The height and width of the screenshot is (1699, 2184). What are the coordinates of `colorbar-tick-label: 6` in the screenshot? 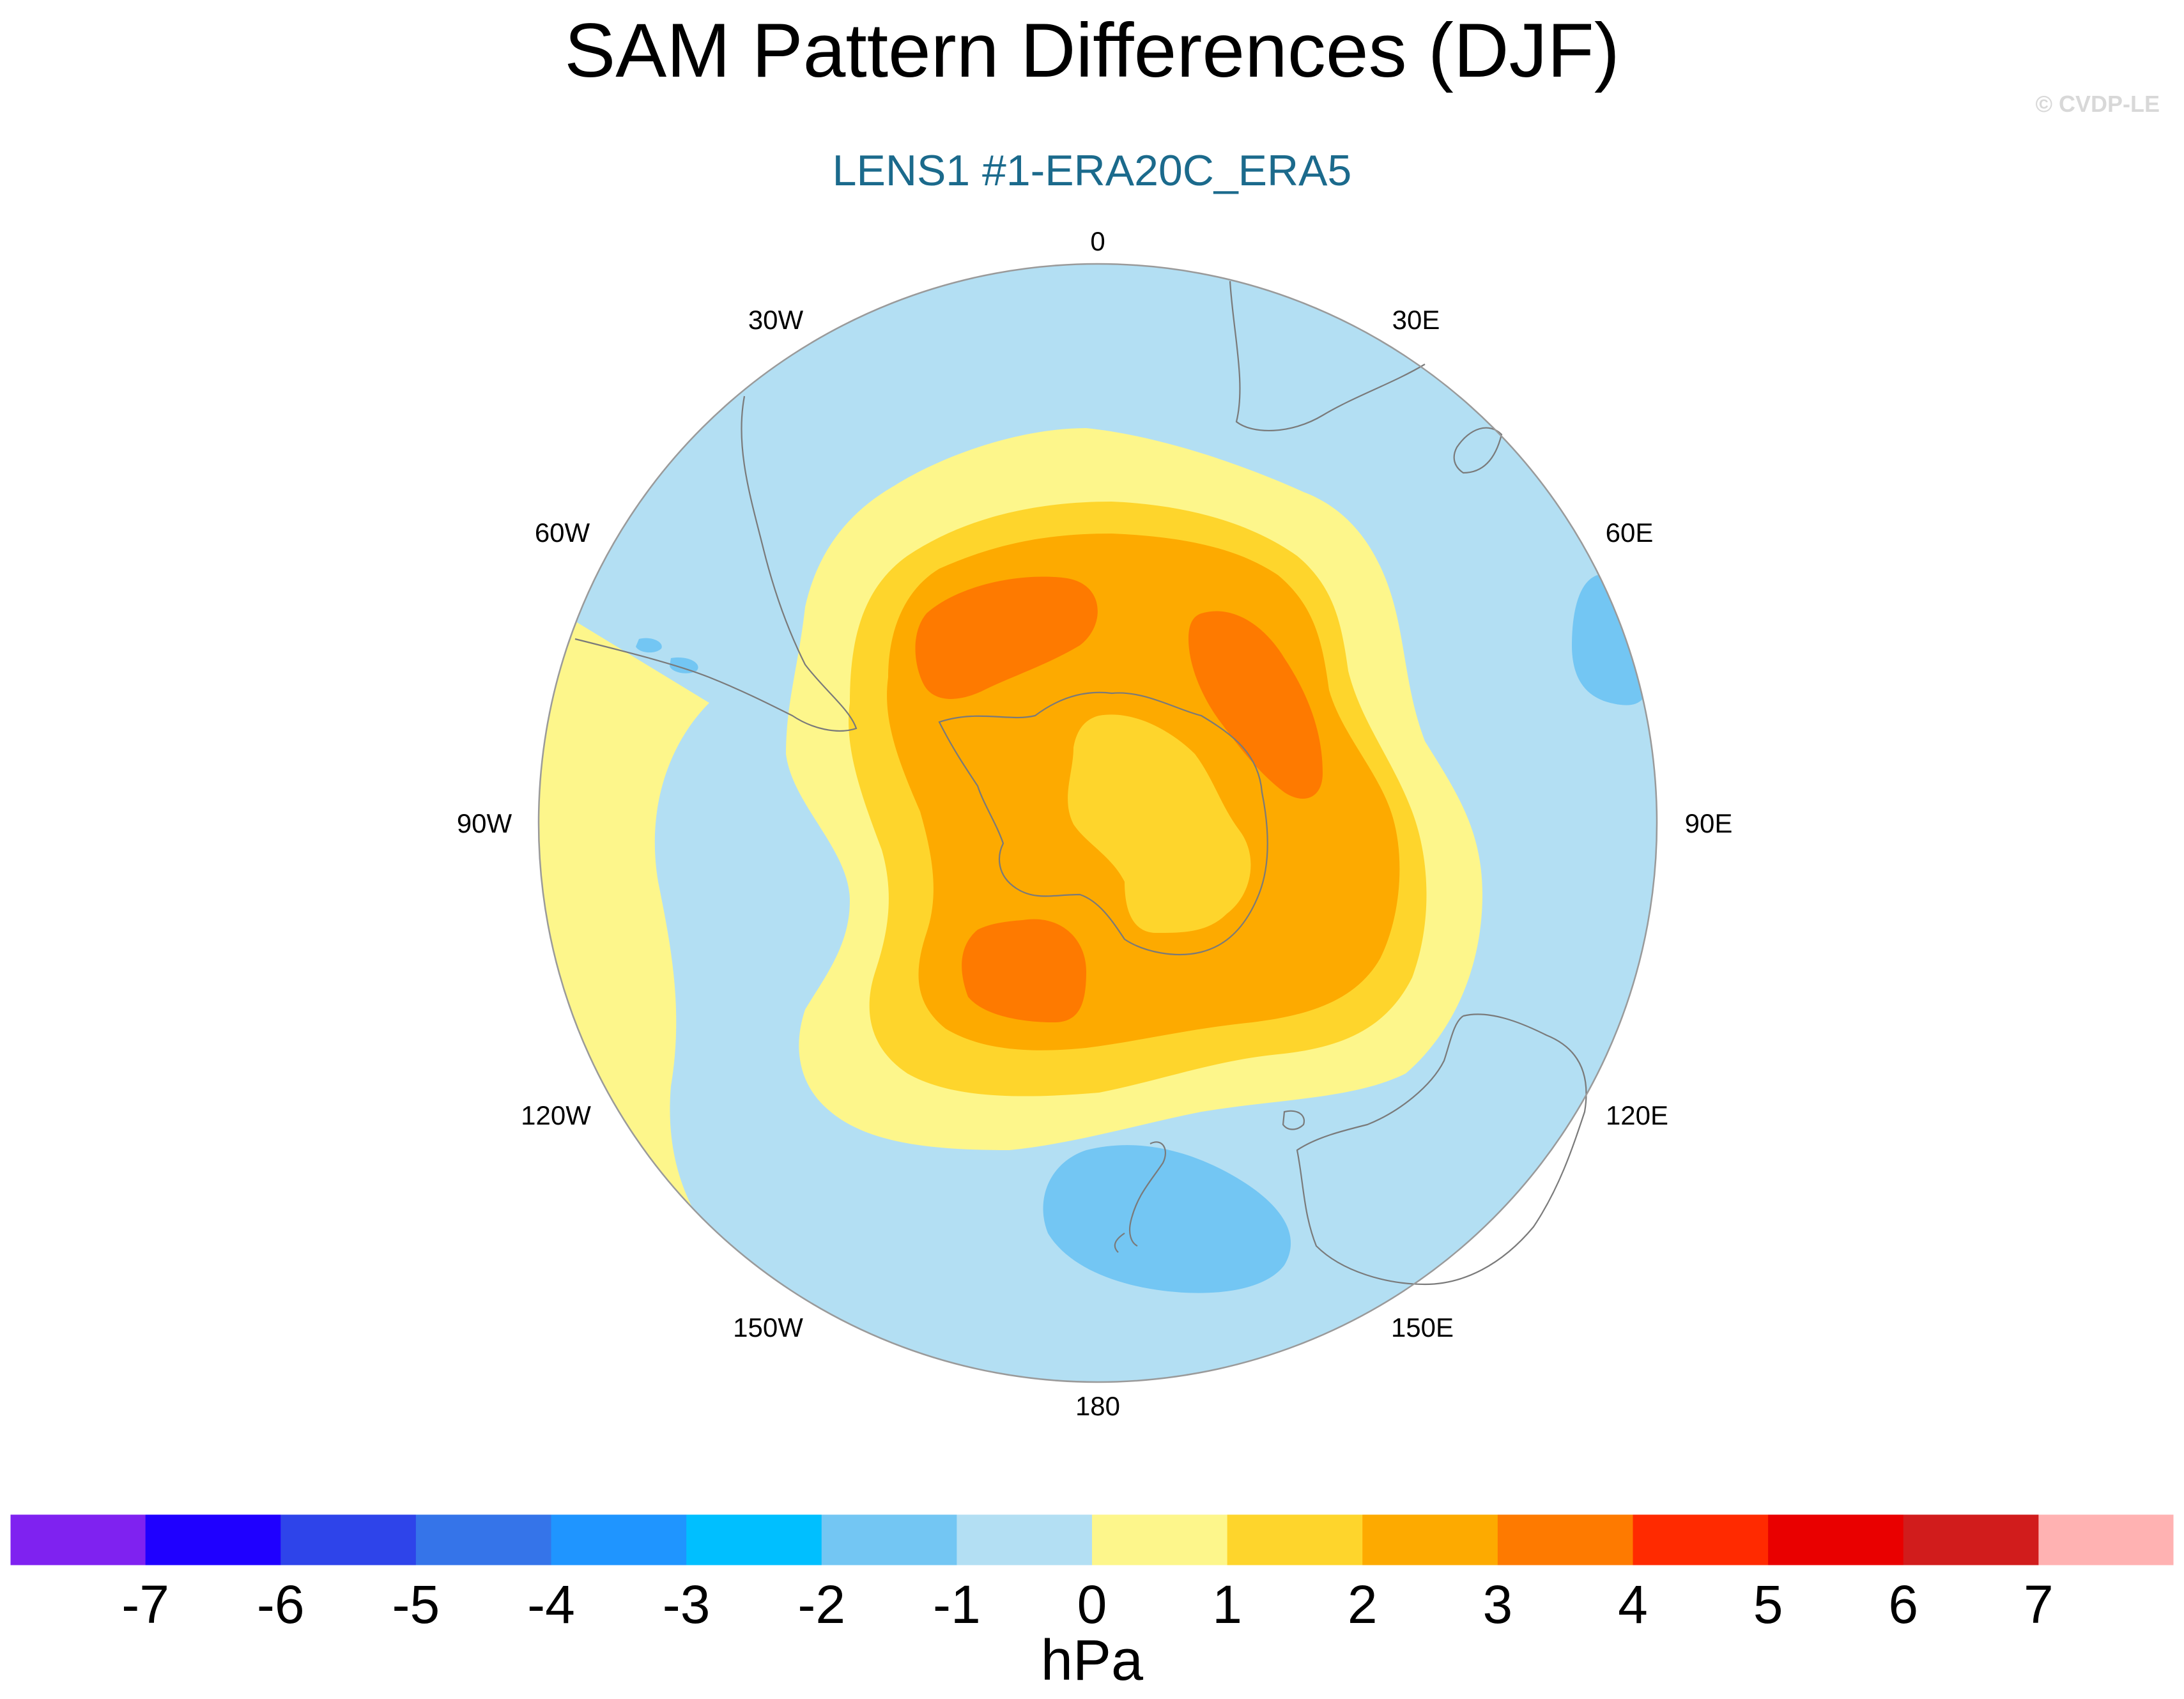 It's located at (1903, 1604).